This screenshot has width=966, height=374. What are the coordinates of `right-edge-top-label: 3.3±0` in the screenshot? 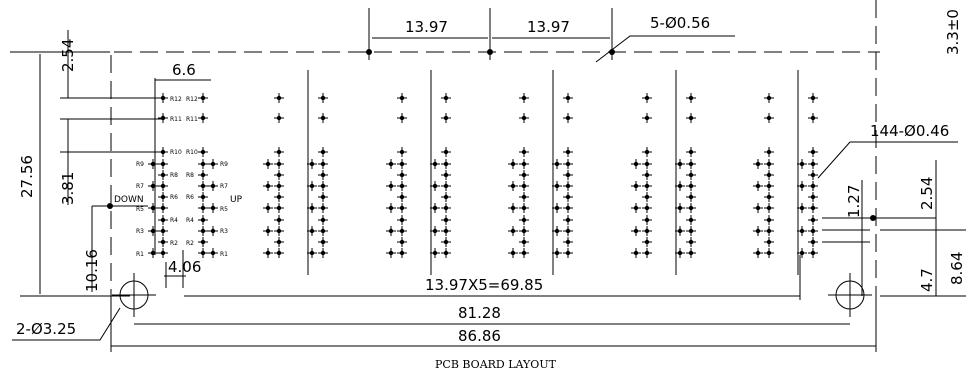 It's located at (953, 32).